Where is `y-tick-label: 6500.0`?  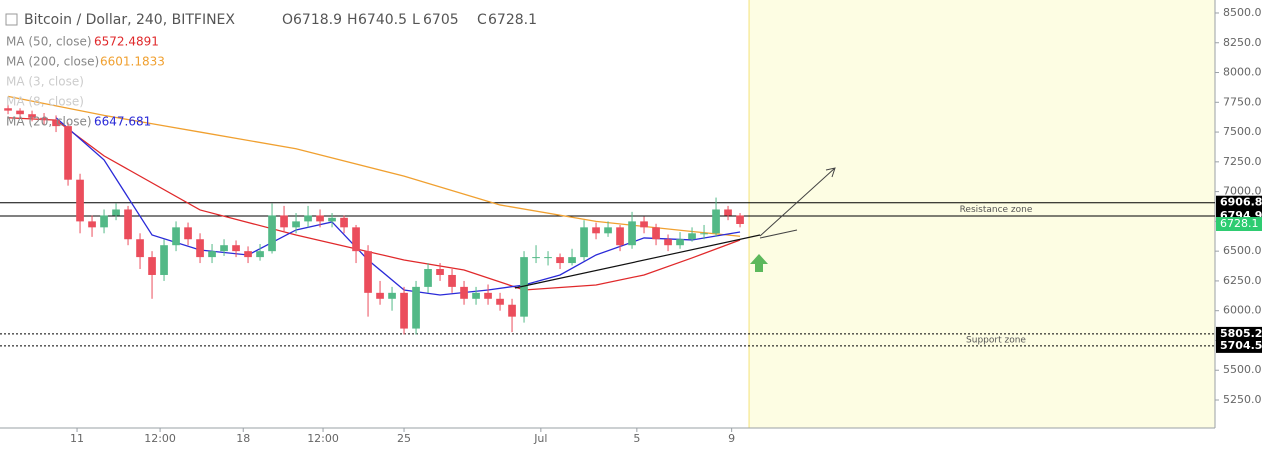
y-tick-label: 6500.0 is located at coordinates (1242, 250).